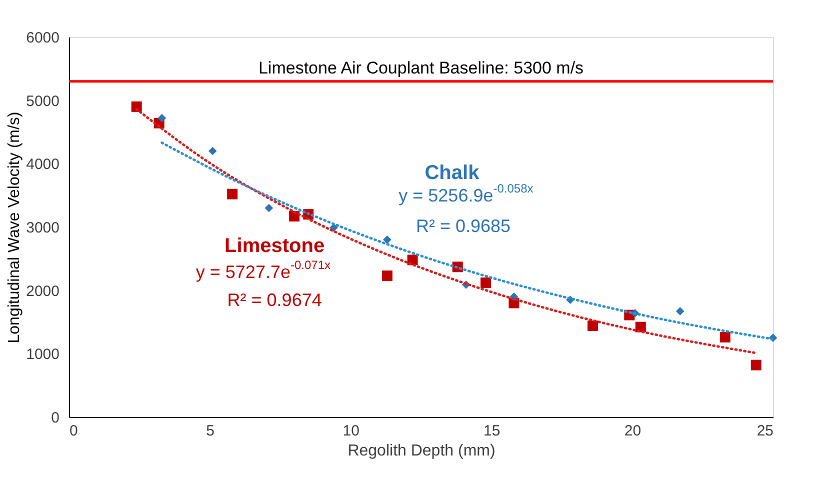 The width and height of the screenshot is (816, 482). What do you see at coordinates (74, 431) in the screenshot?
I see `x-tick-label: 0` at bounding box center [74, 431].